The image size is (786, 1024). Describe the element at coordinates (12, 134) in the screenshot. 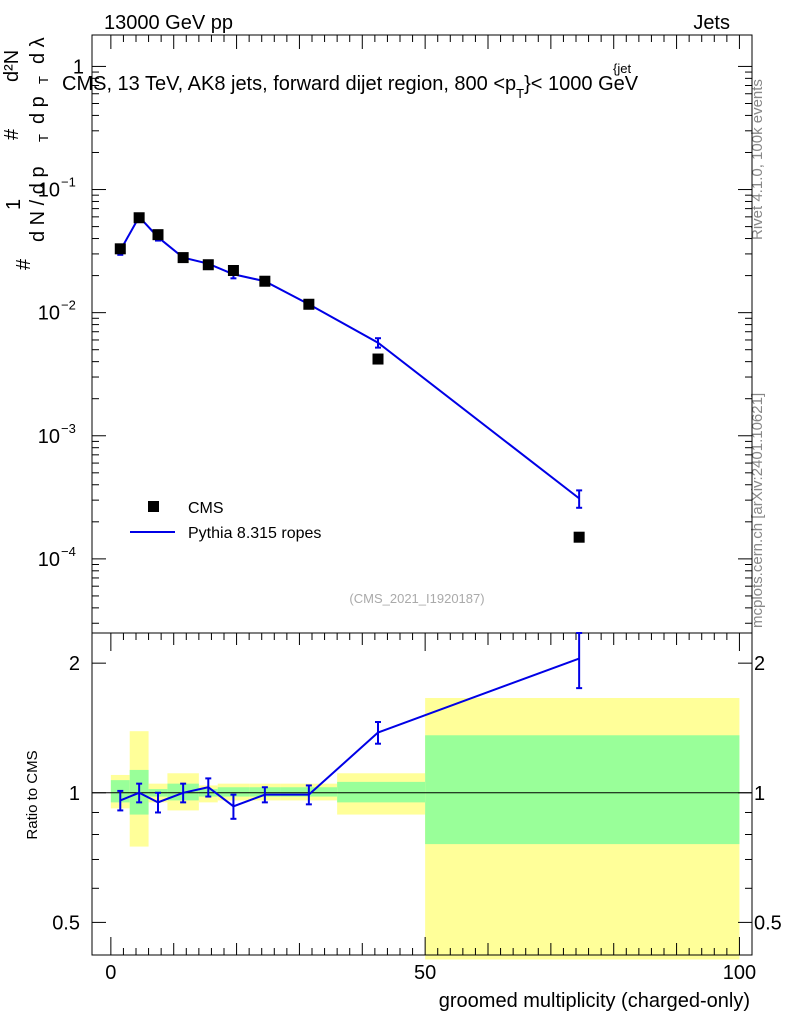

I see `ylabel-hash2: #` at that location.